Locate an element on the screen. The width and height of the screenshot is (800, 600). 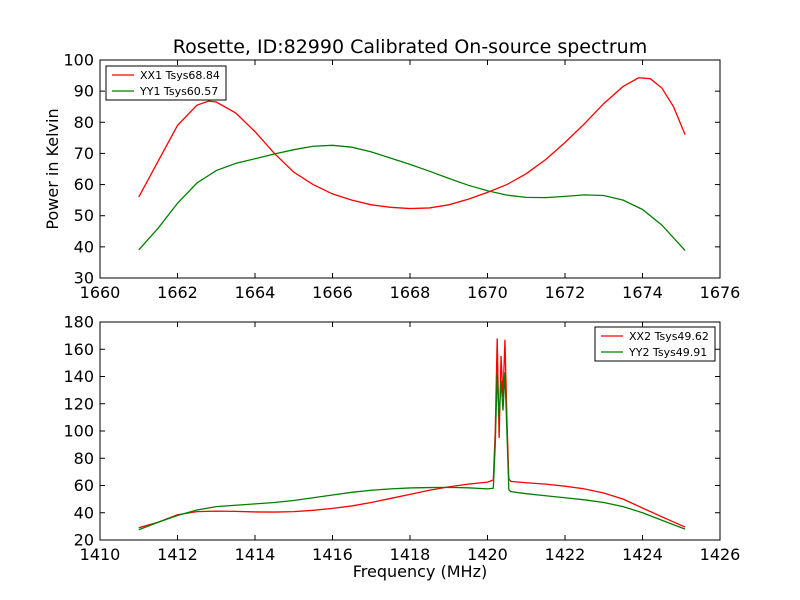
x-tick-label: 1670 is located at coordinates (487, 292).